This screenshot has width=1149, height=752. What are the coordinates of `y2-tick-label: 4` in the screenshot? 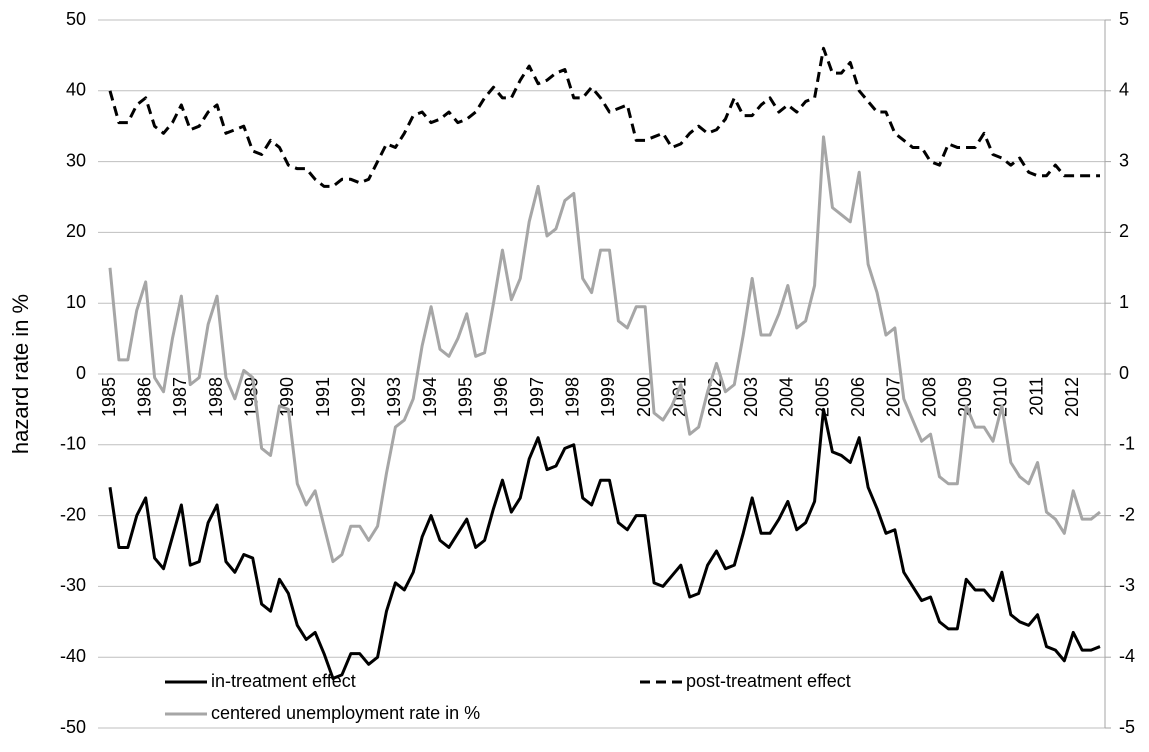 It's located at (1124, 90).